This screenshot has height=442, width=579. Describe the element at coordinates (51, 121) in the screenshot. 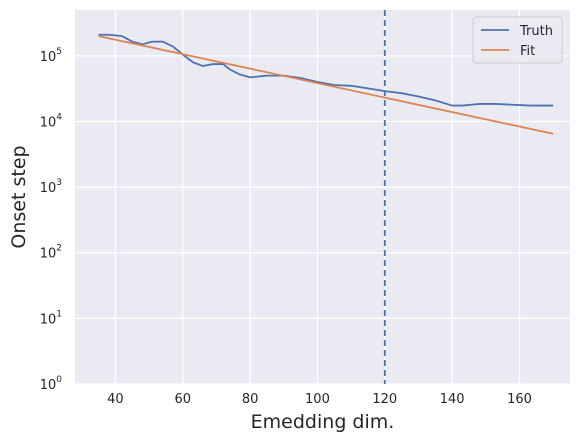

I see `y-tick-label: 10⁴` at that location.